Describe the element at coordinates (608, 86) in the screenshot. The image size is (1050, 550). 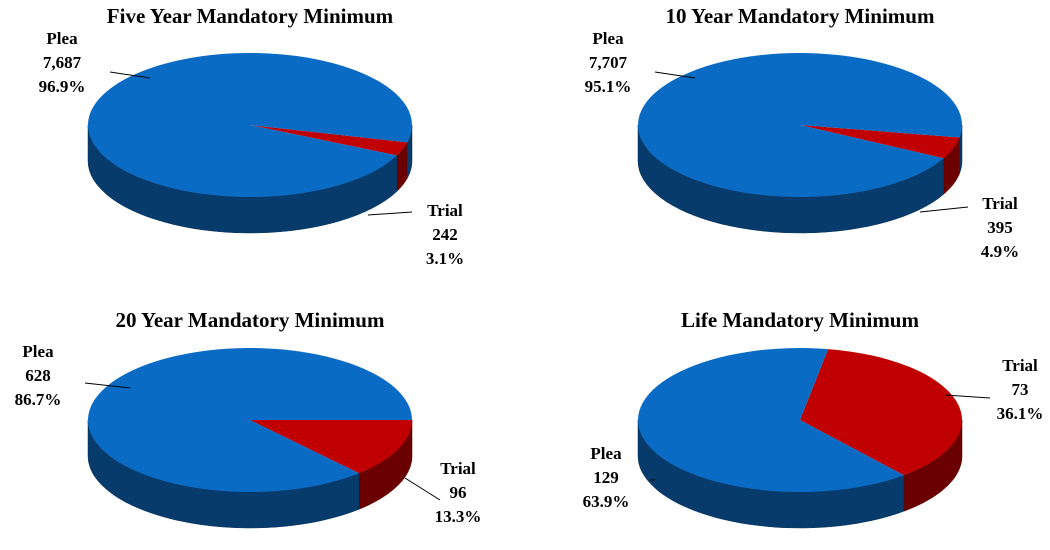
I see `slice-percent-label: 95.1%` at that location.